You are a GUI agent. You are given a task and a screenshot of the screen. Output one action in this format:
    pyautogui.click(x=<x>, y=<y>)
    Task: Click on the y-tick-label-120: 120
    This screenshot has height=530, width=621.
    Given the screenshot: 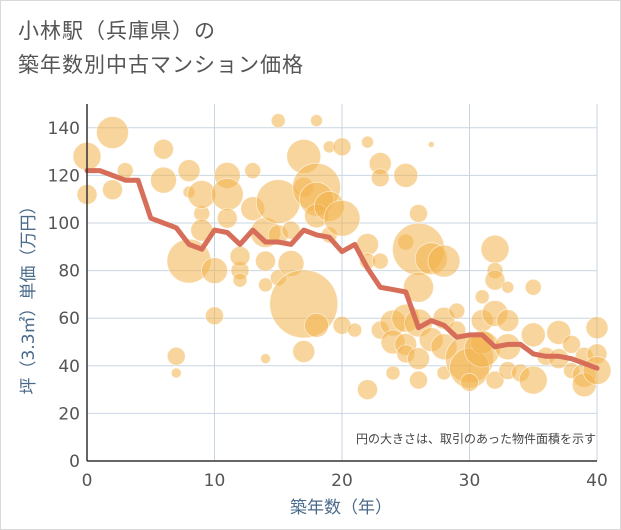 What is the action you would take?
    pyautogui.click(x=64, y=176)
    